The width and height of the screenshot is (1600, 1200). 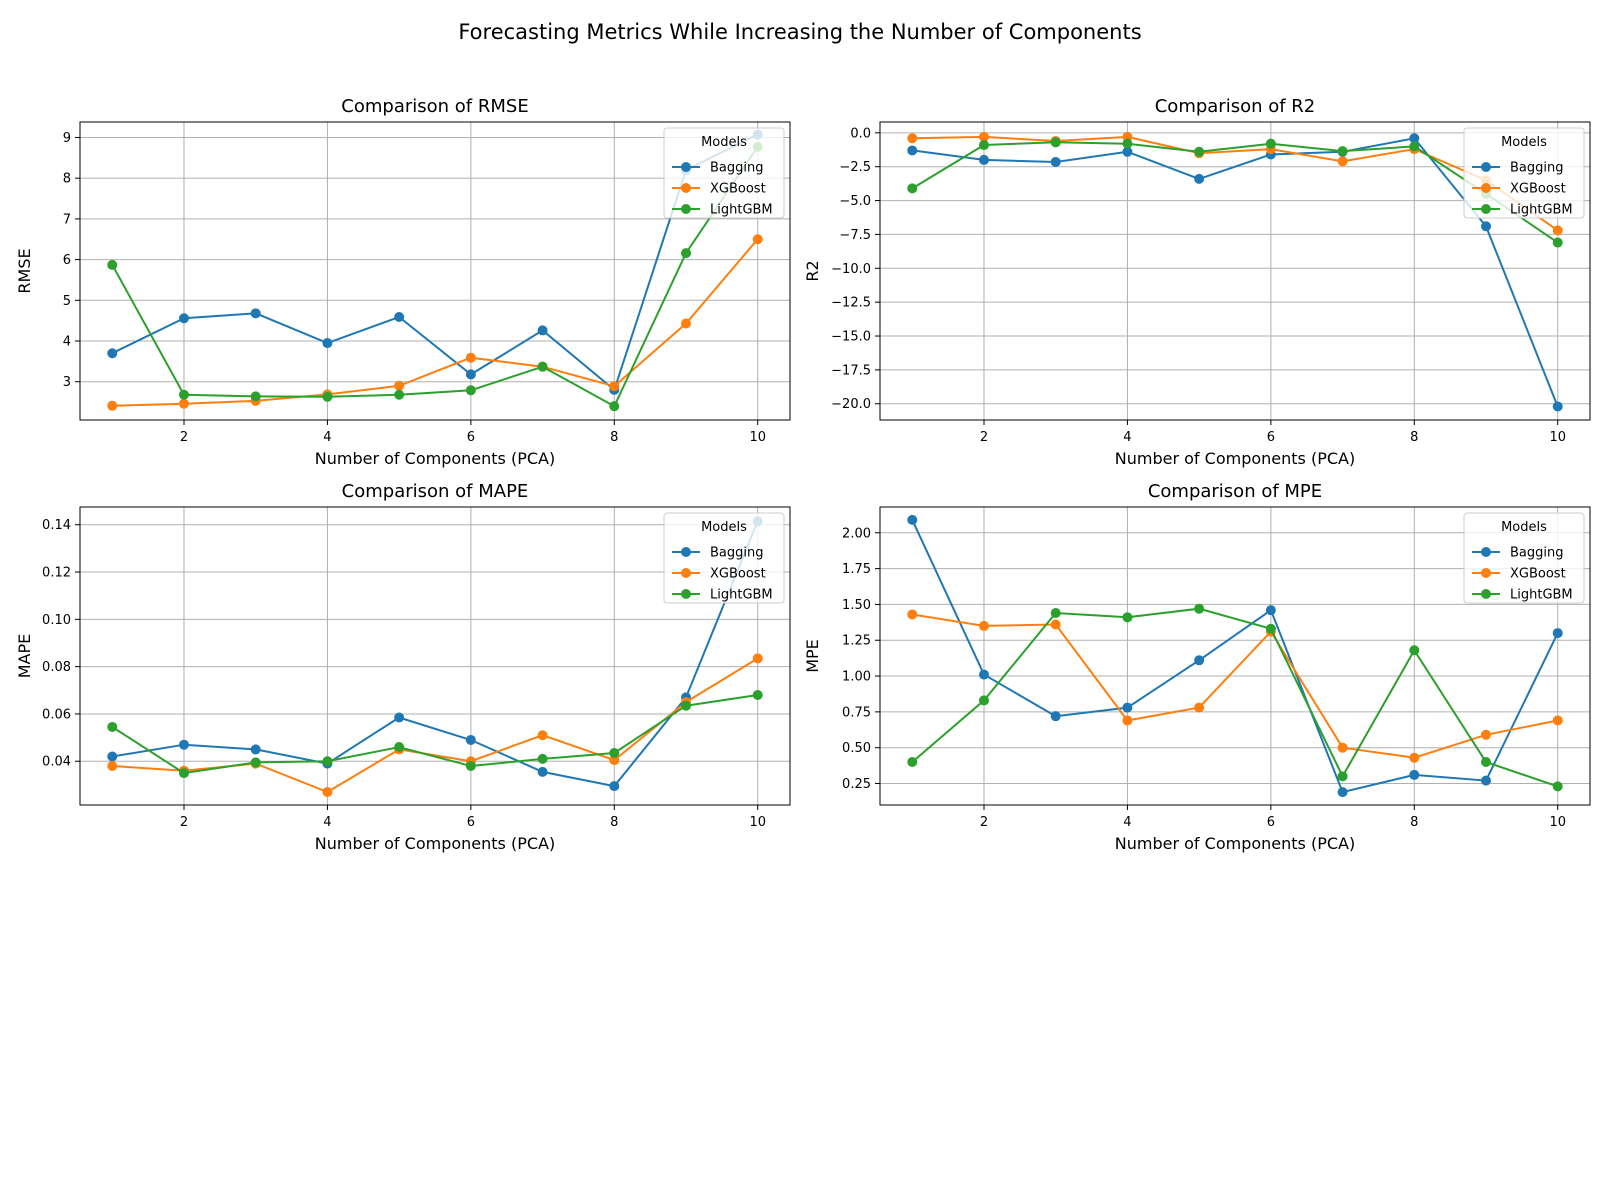 I want to click on y-tick-label: 1.25, so click(x=856, y=641).